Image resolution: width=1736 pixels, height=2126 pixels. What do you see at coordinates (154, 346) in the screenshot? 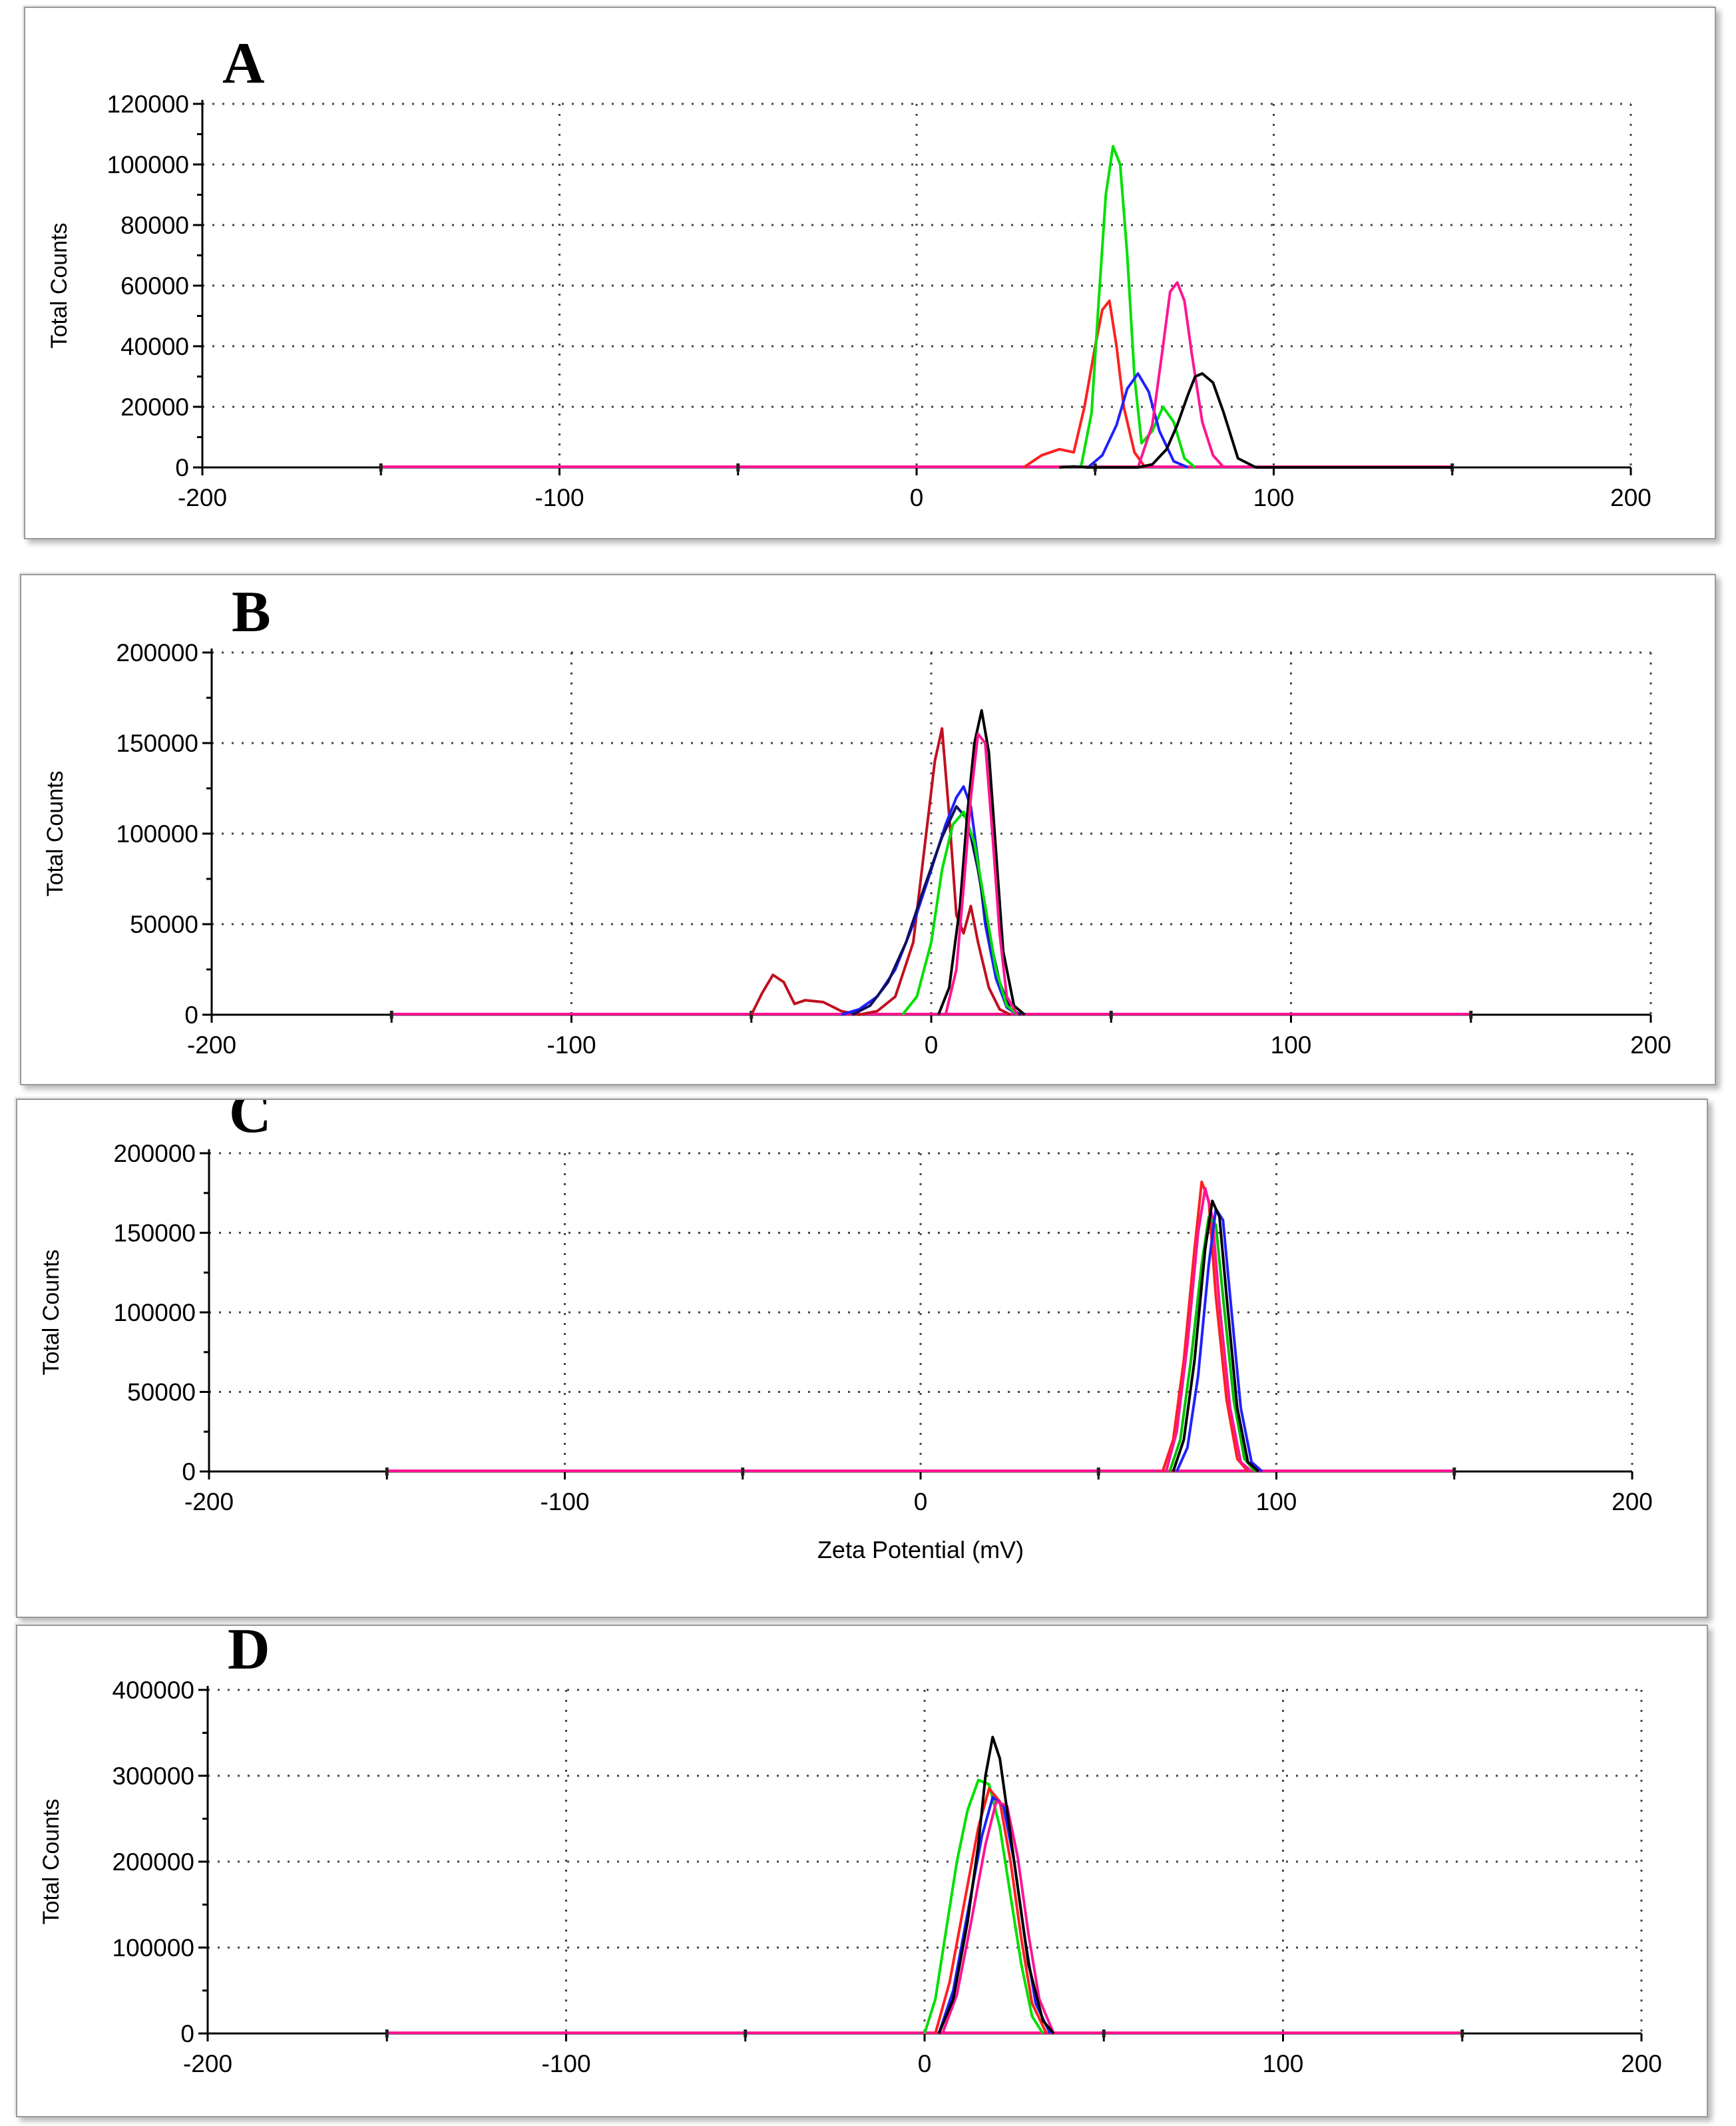
I see `y-tick-label: 40000` at bounding box center [154, 346].